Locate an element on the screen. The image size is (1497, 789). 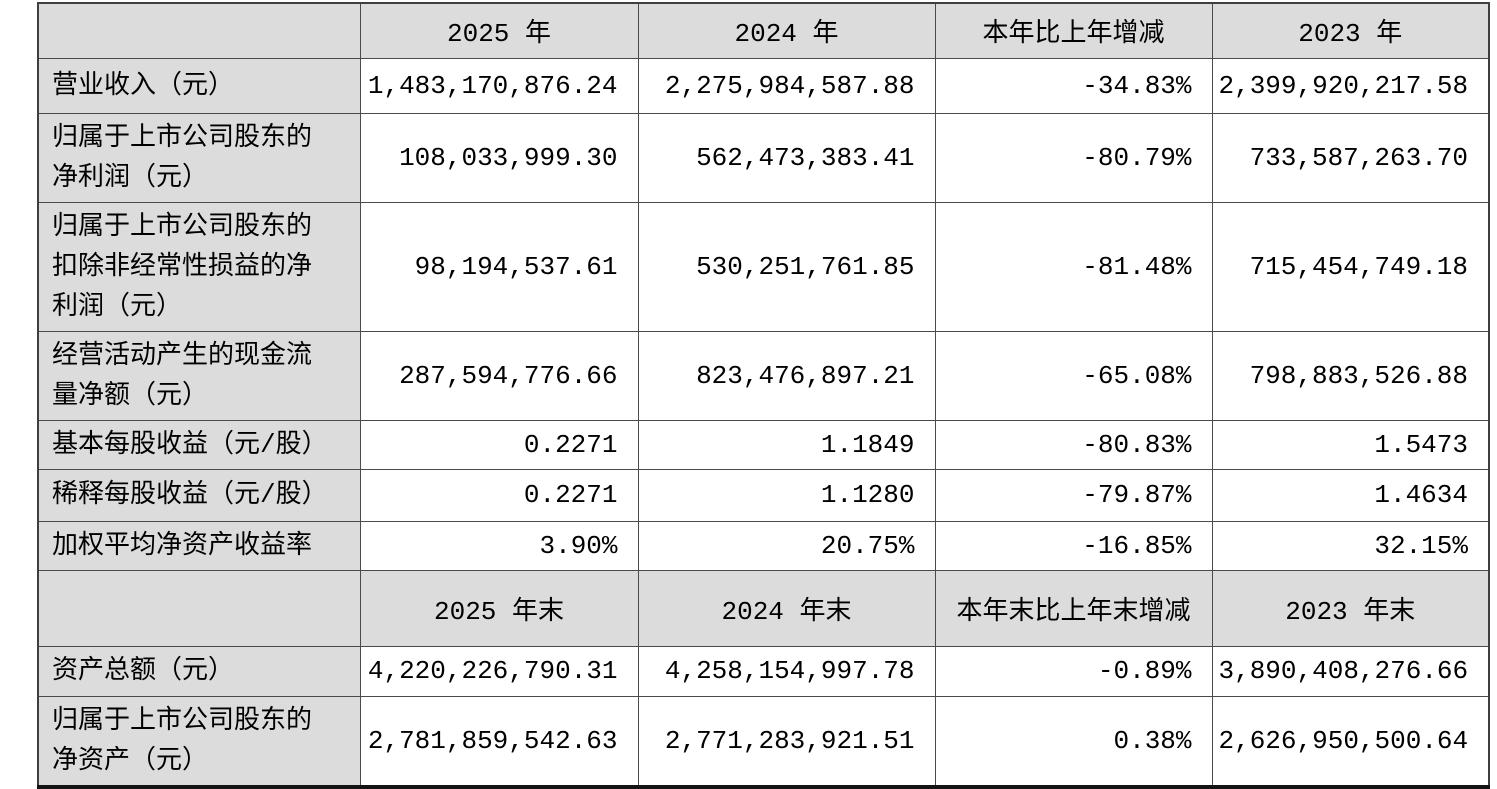
table-row-weighted-avg-roe: 加权平均净资产收益率 3.90% 20.75% -16.85% 32.15% is located at coordinates (763, 545).